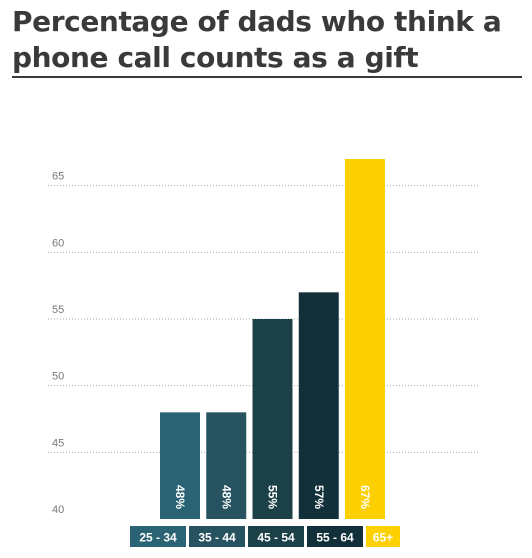  Describe the element at coordinates (273, 497) in the screenshot. I see `data-label: 55%` at that location.